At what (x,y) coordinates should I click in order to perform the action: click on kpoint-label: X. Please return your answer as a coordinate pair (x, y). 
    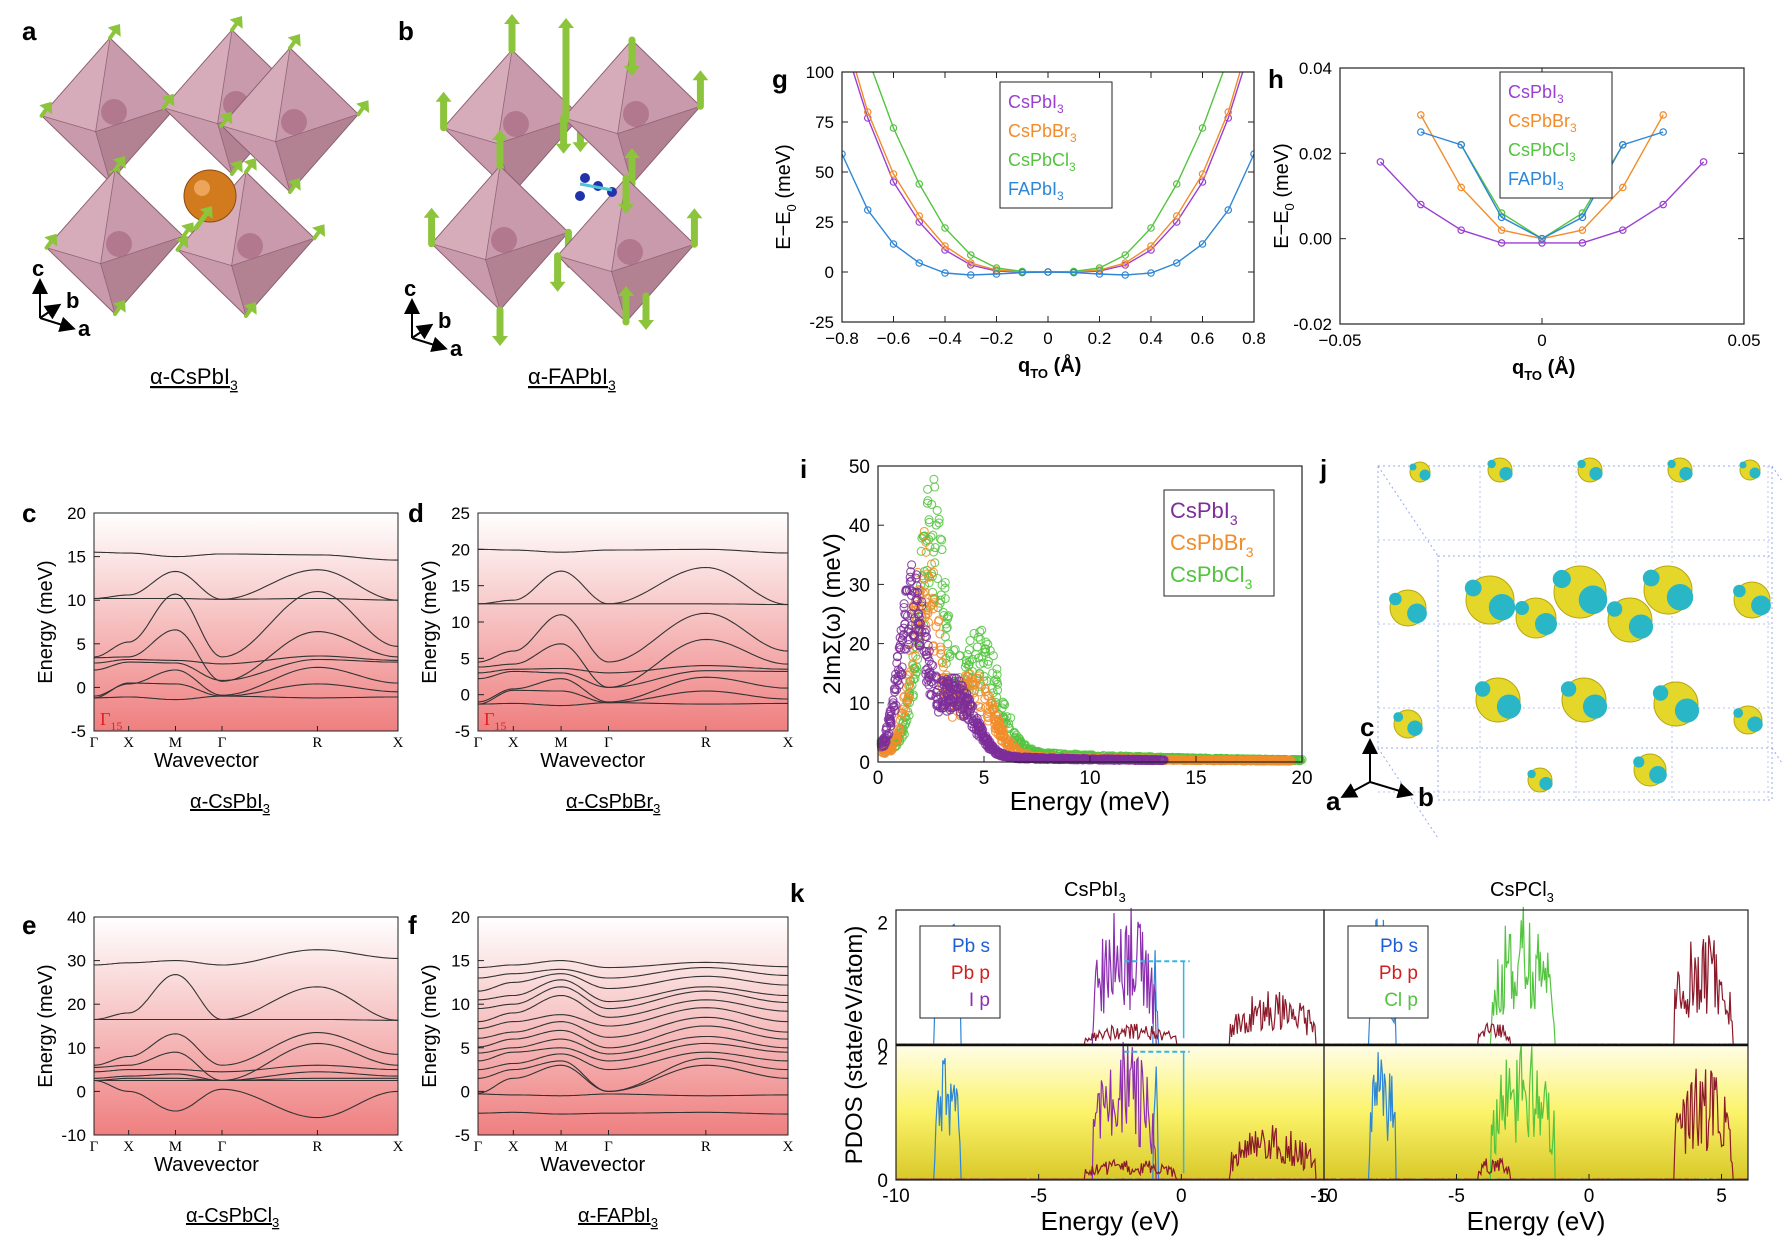
    Looking at the image, I should click on (398, 743).